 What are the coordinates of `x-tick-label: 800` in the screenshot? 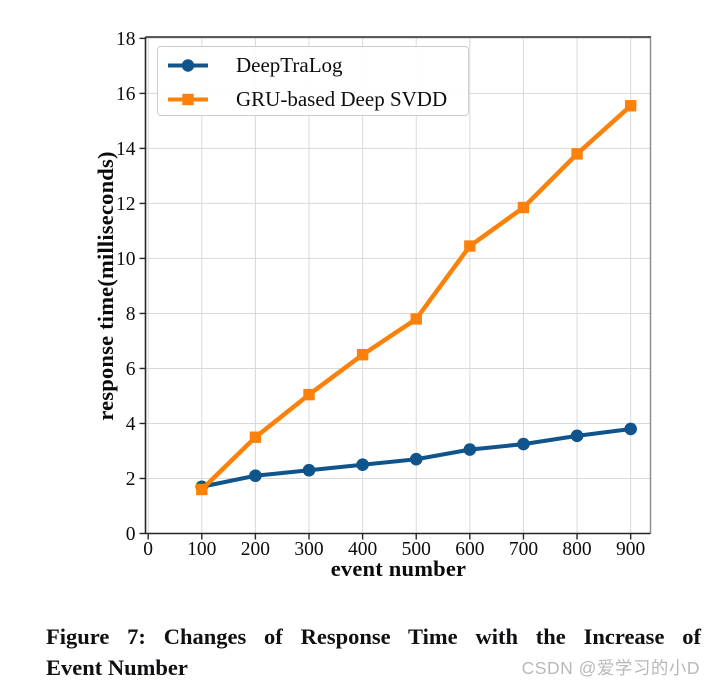 It's located at (576, 549).